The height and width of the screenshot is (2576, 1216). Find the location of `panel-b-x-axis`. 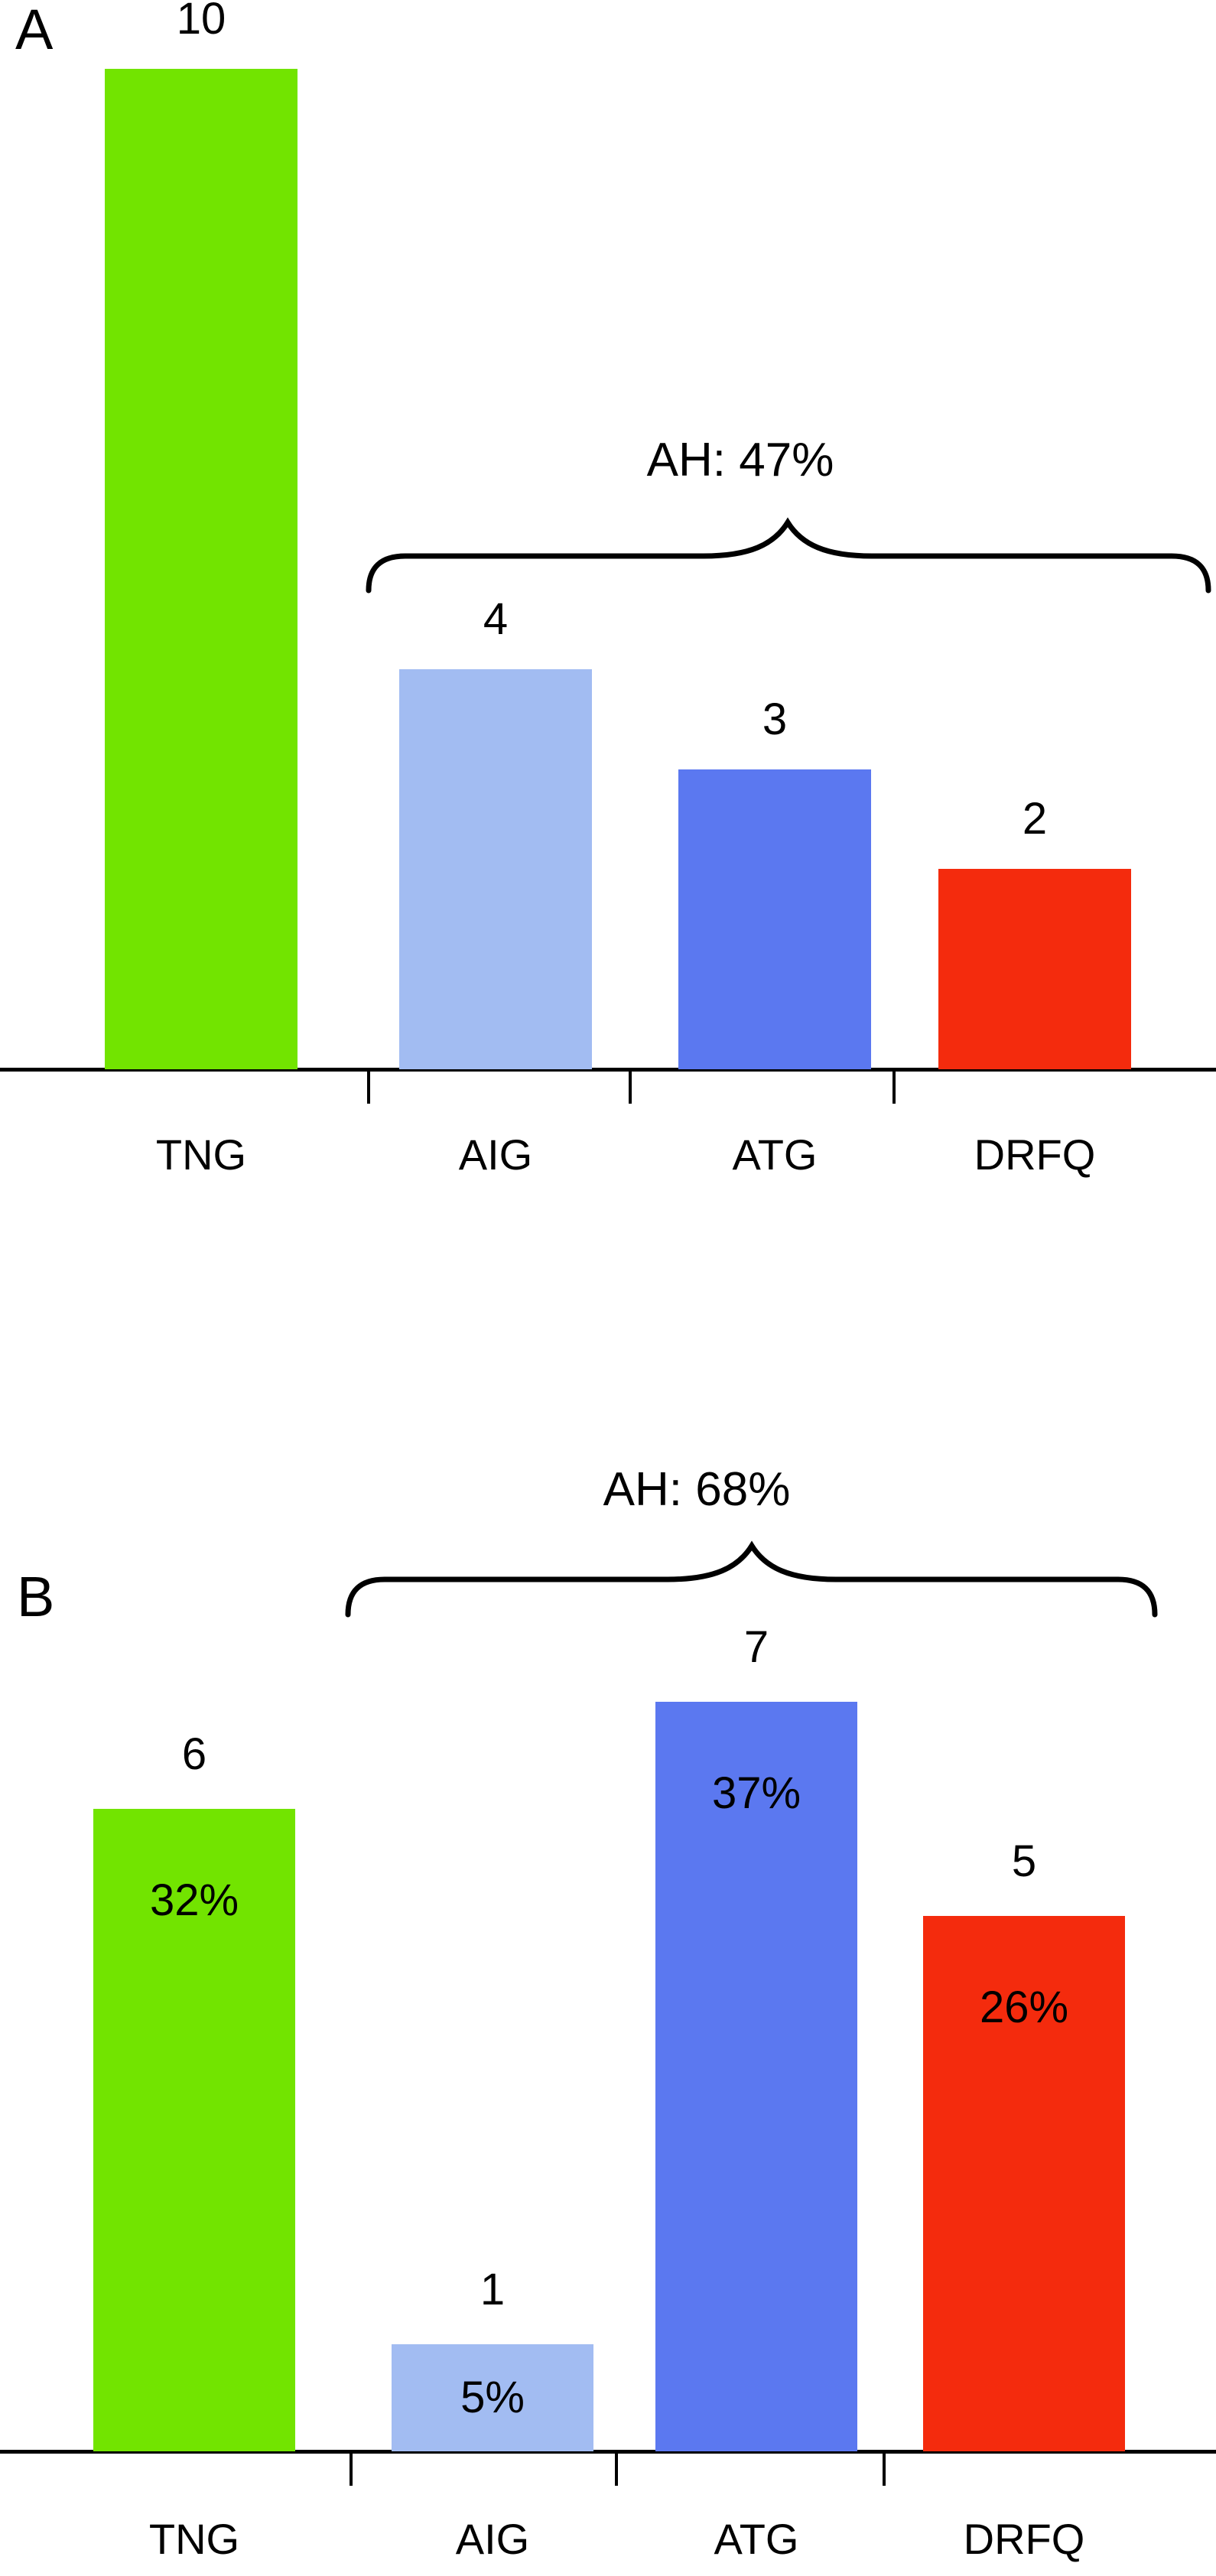

panel-b-x-axis is located at coordinates (608, 2452).